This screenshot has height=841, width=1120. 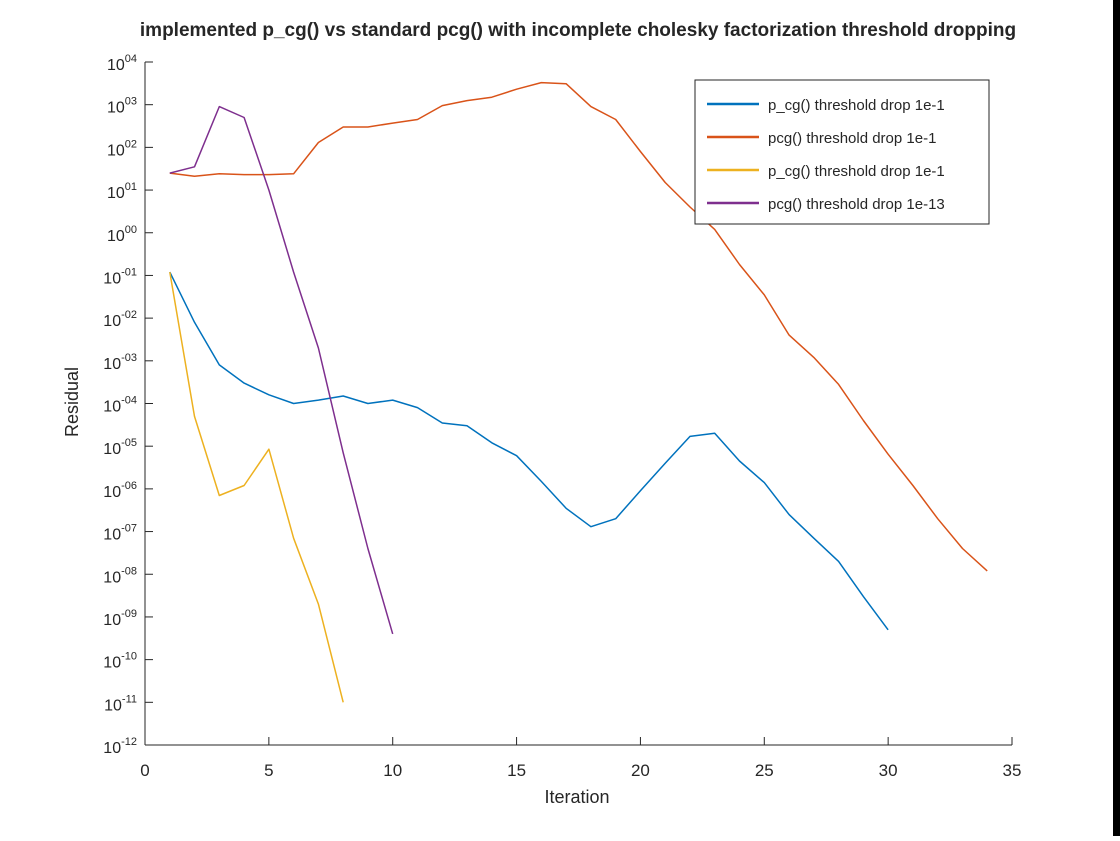 I want to click on y-tick-label: 1000, so click(x=122, y=234).